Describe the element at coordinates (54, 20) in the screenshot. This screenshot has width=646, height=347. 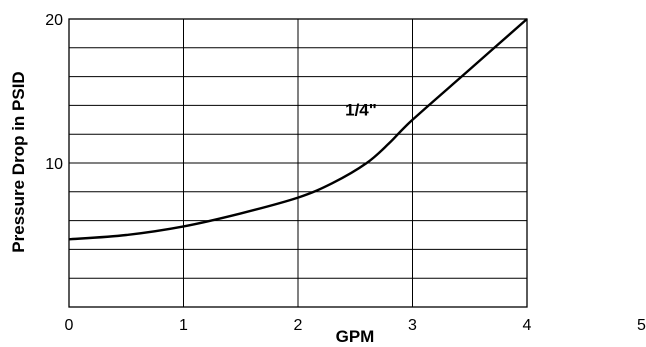
I see `y-tick-label: 20` at that location.